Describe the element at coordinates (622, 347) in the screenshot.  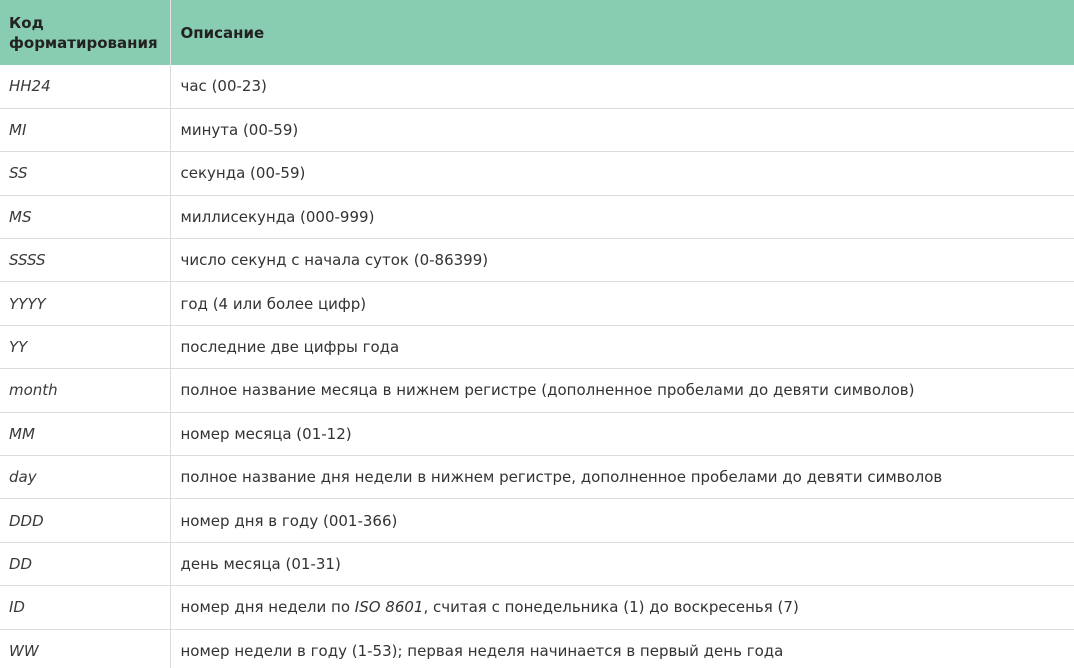
I see `format-description: последние две цифры года` at that location.